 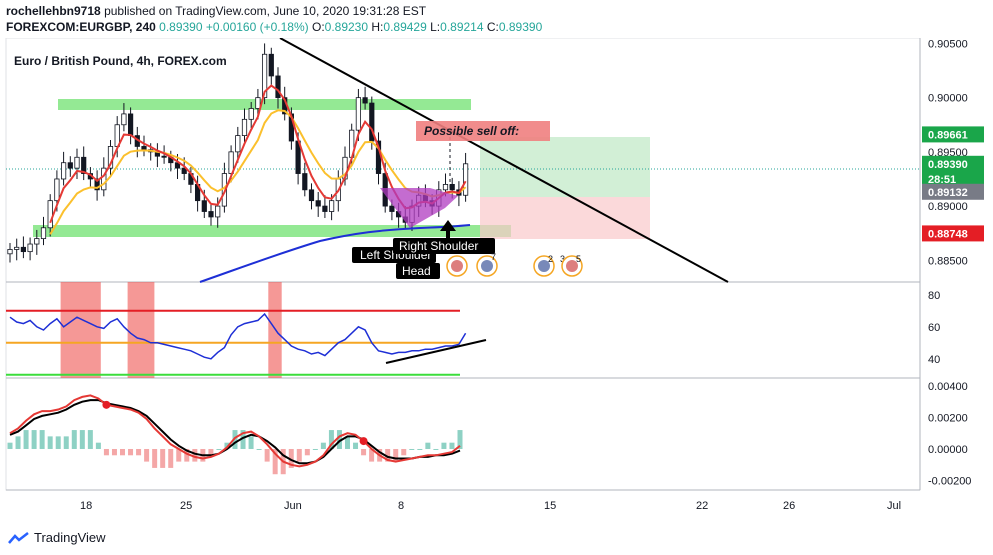 I want to click on oscillator-tick-label: 60, so click(x=934, y=328).